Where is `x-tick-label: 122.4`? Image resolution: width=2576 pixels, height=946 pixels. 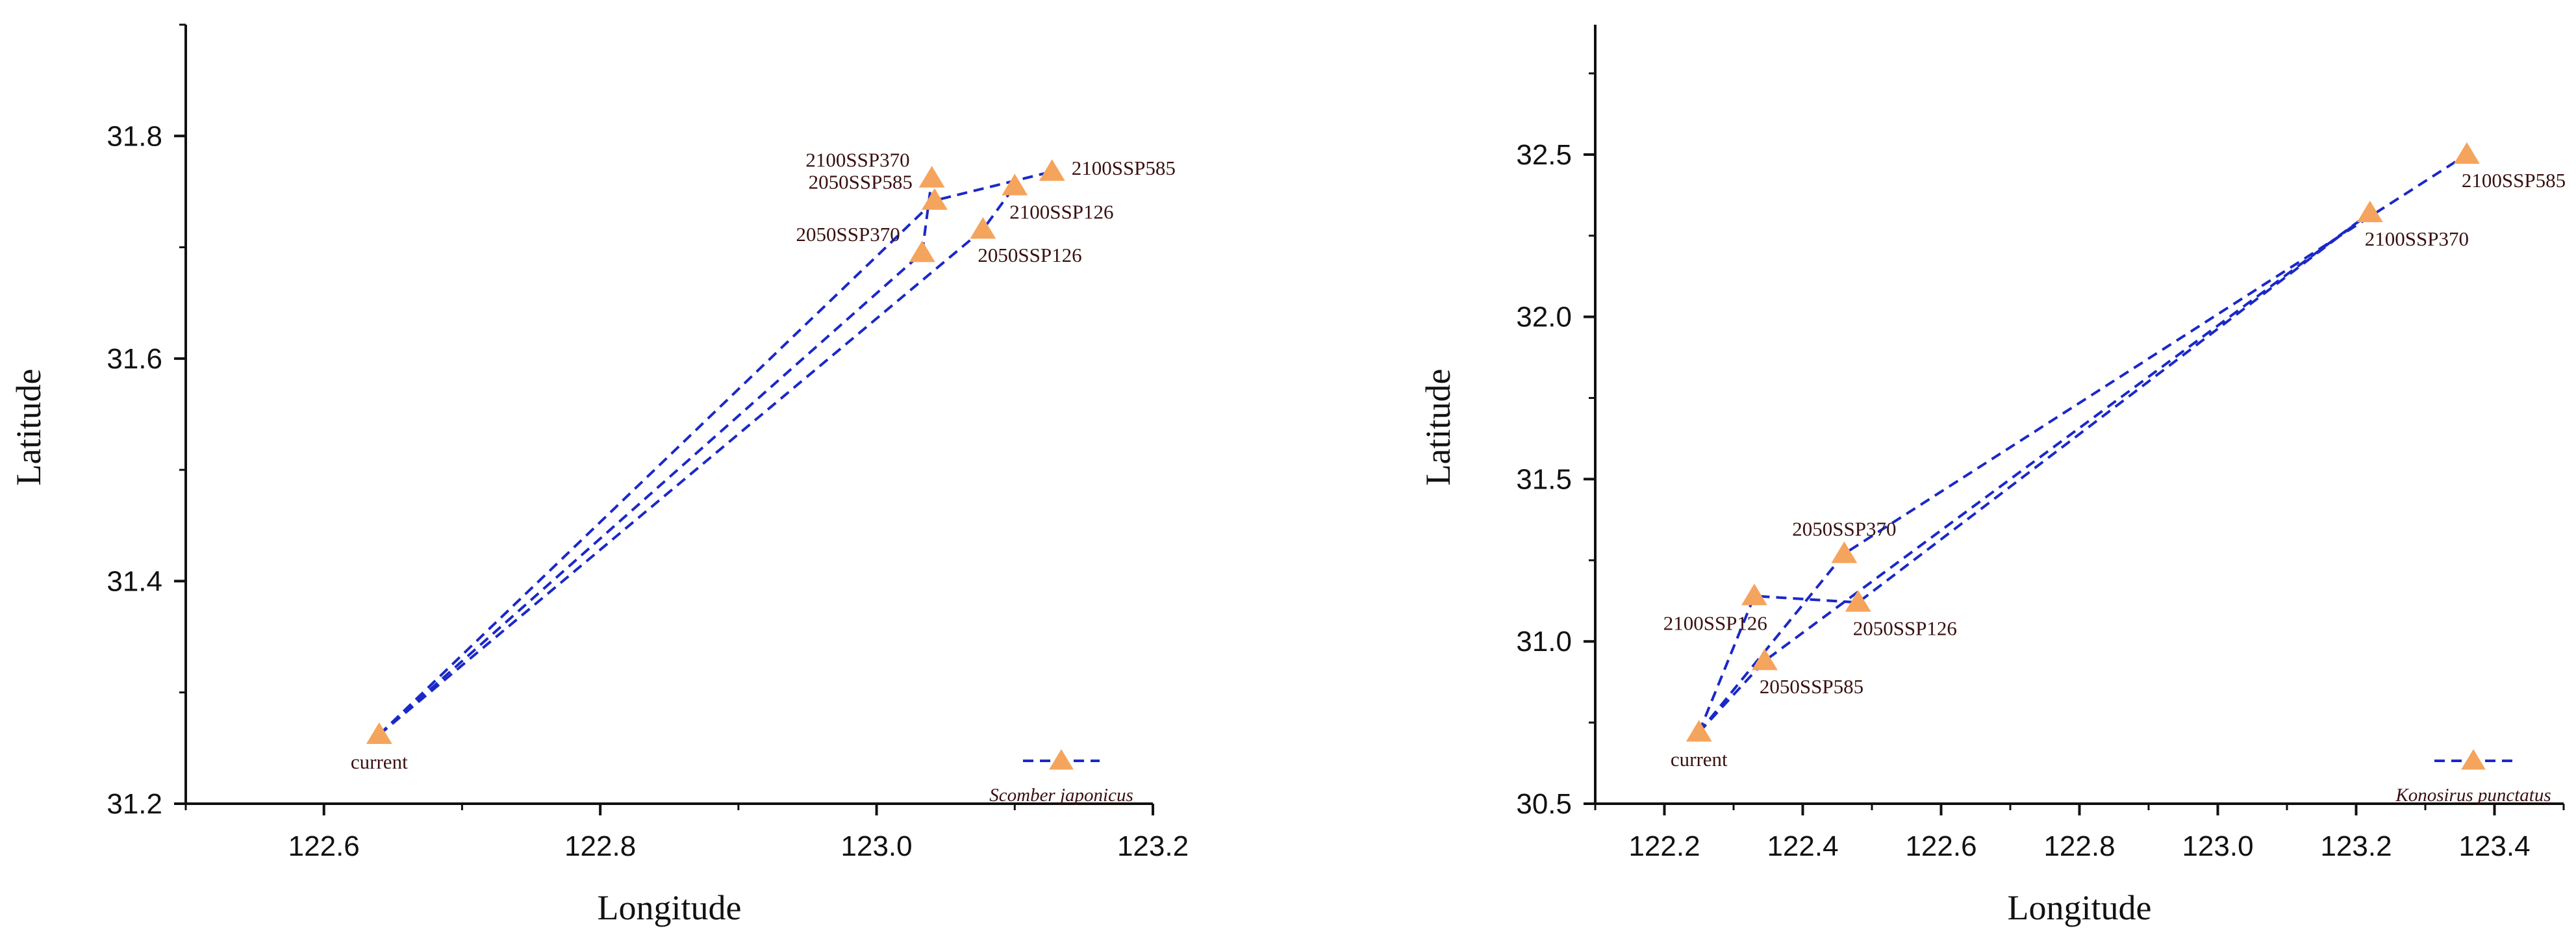 x-tick-label: 122.4 is located at coordinates (1802, 846).